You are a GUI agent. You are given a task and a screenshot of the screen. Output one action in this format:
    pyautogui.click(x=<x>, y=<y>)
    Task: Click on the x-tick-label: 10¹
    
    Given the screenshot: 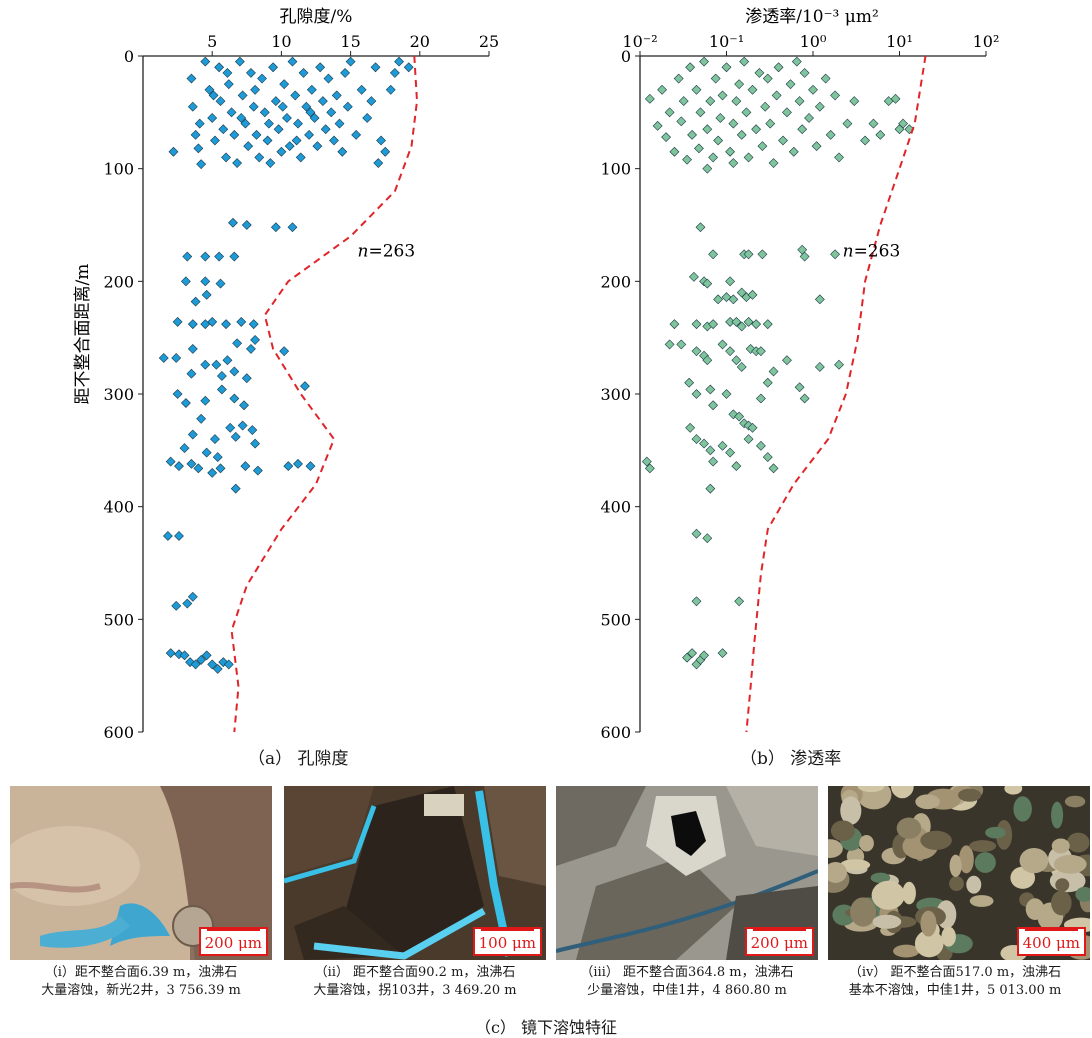 What is the action you would take?
    pyautogui.click(x=899, y=41)
    